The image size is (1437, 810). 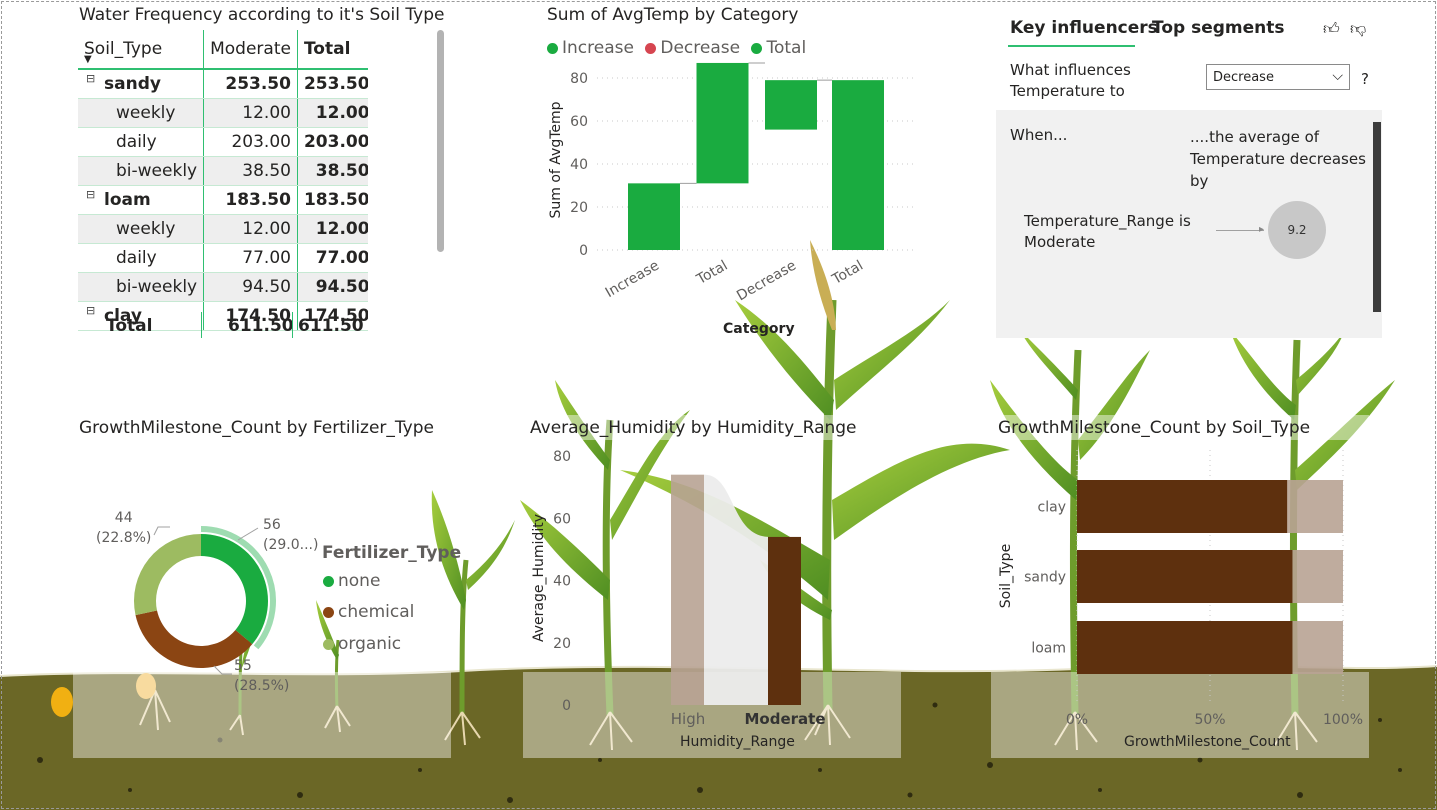 I want to click on matrix-scrollbar, so click(x=440, y=141).